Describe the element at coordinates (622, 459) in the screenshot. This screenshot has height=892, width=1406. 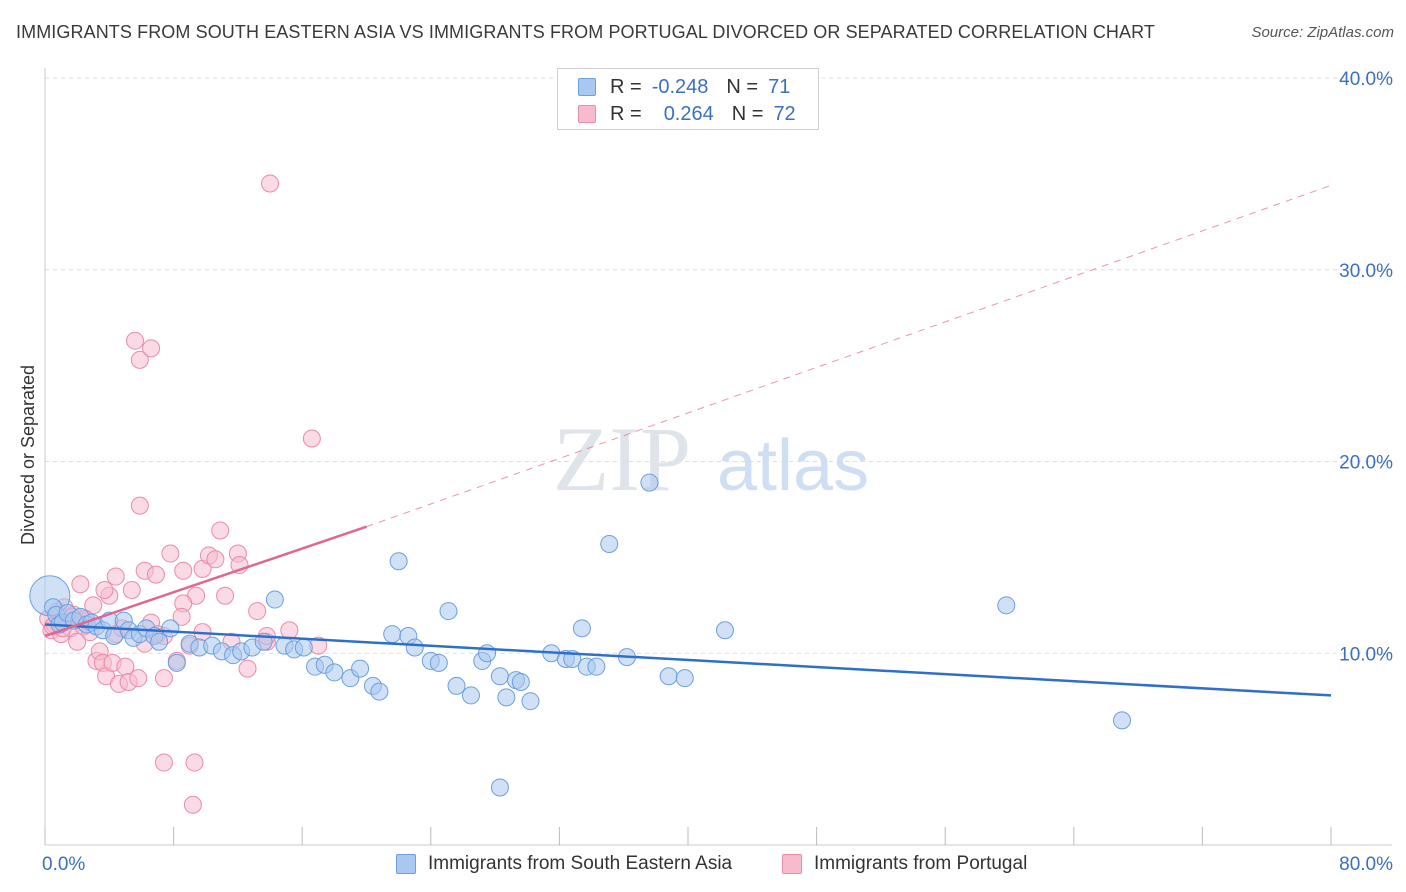
I see `watermark-zip: ZIP` at that location.